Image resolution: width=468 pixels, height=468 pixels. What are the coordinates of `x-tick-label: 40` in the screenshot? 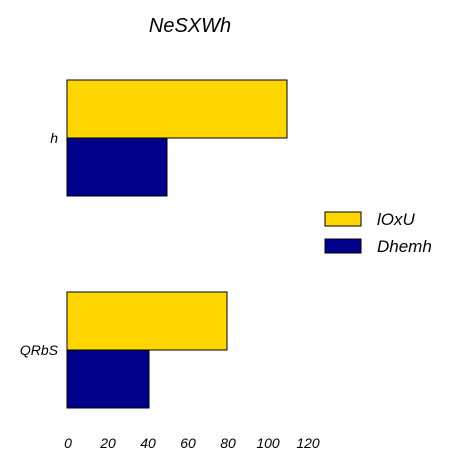 It's located at (148, 443).